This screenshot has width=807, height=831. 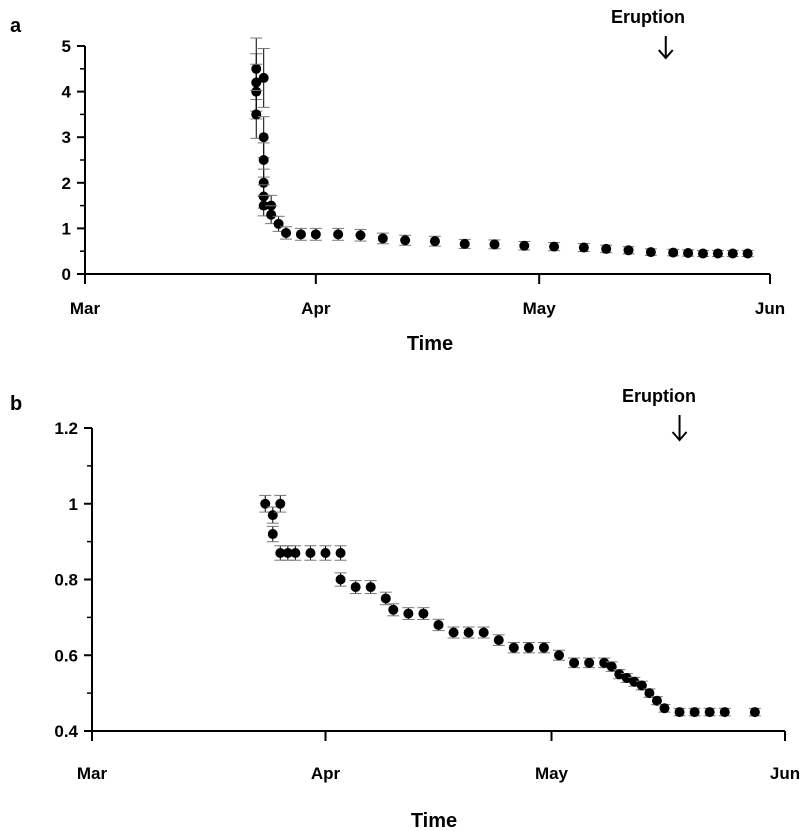 What do you see at coordinates (66, 46) in the screenshot?
I see `y-tick-label: 5` at bounding box center [66, 46].